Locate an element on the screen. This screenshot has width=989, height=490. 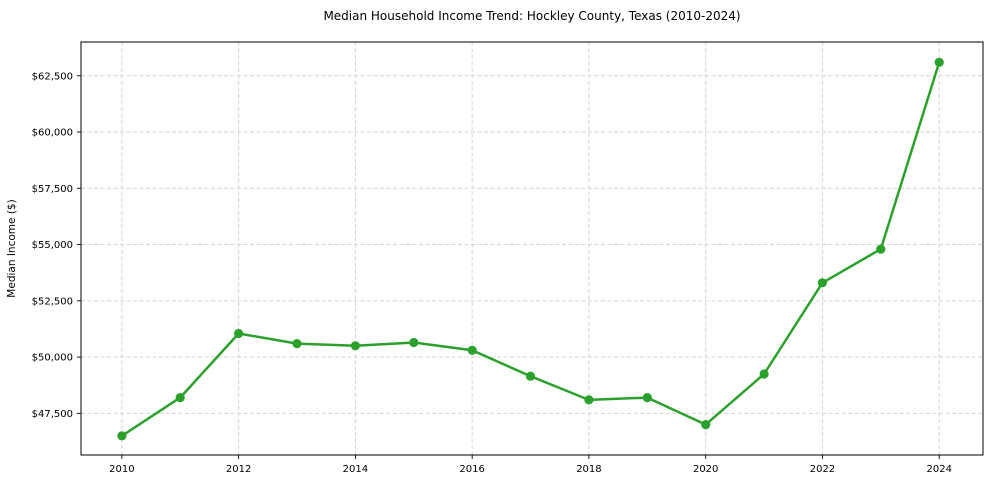
y-axis-label: Median Income ($) is located at coordinates (12, 248).